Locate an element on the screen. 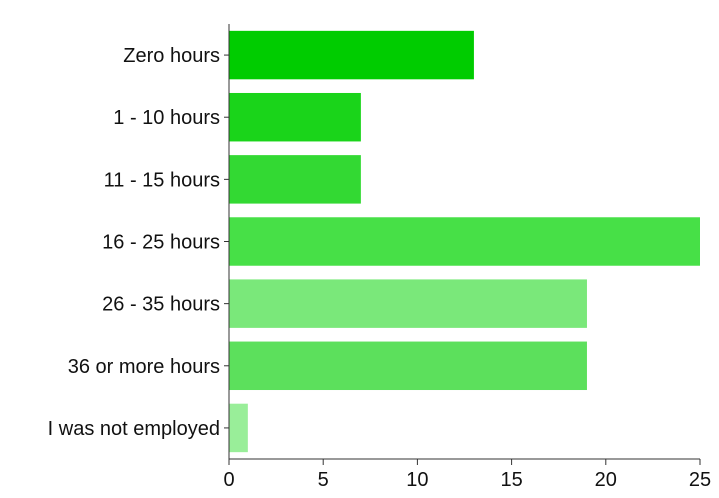  category-label-5: 36 or more hours is located at coordinates (144, 367).